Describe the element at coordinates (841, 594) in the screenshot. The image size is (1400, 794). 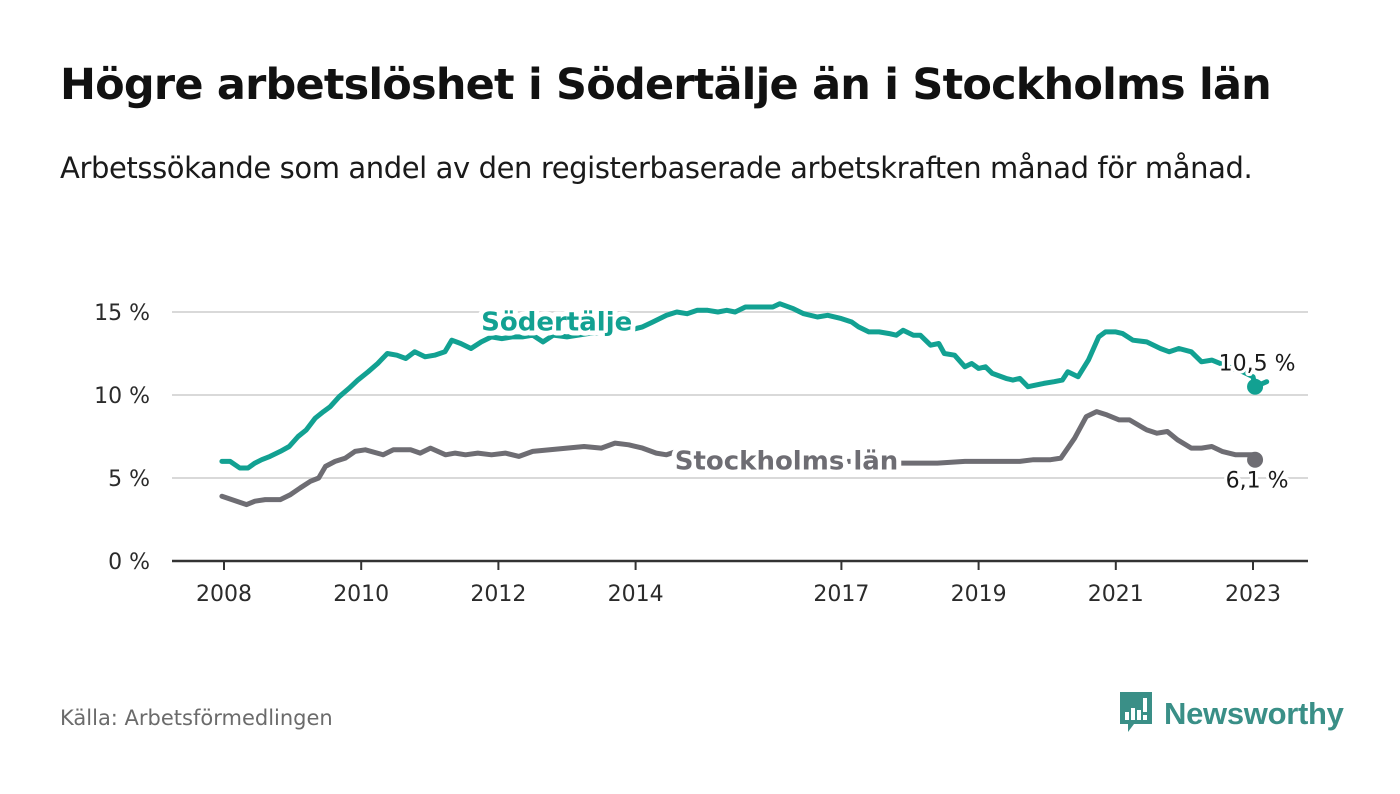
I see `x-tick-label: 2017` at that location.